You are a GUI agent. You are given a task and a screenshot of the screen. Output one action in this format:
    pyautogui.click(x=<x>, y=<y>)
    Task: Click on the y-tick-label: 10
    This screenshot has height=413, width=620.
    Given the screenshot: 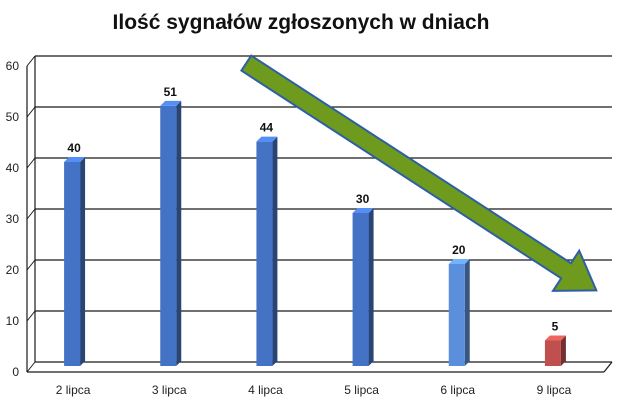 What is the action you would take?
    pyautogui.click(x=13, y=321)
    